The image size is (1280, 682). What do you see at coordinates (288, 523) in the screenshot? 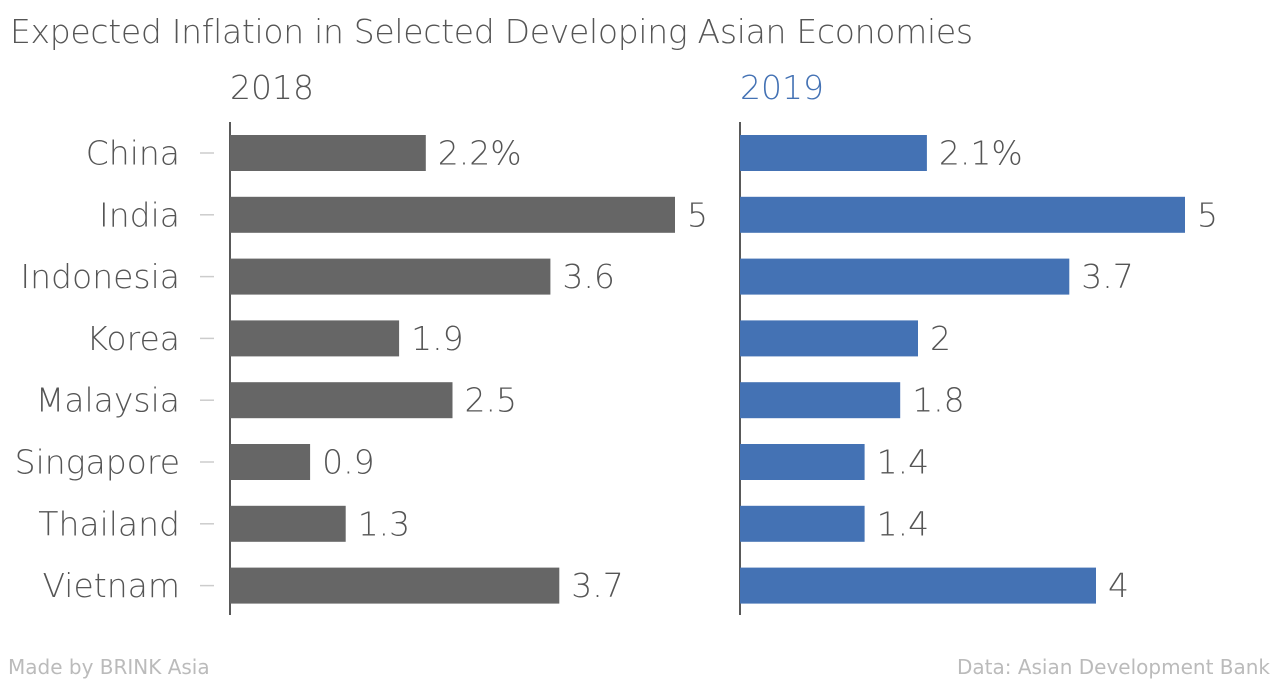
I see `bar-2018-thailand` at bounding box center [288, 523].